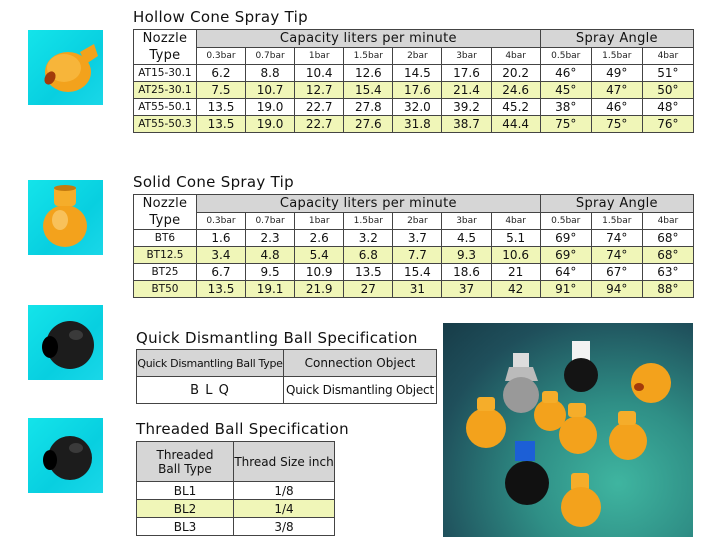 The width and height of the screenshot is (709, 550). What do you see at coordinates (221, 56) in the screenshot?
I see `capacity-col-header: 0.3bar` at bounding box center [221, 56].